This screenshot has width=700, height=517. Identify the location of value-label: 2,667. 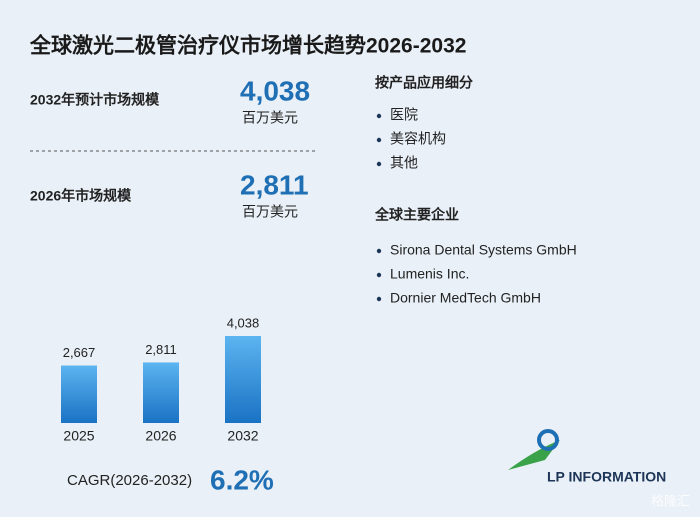
(79, 352).